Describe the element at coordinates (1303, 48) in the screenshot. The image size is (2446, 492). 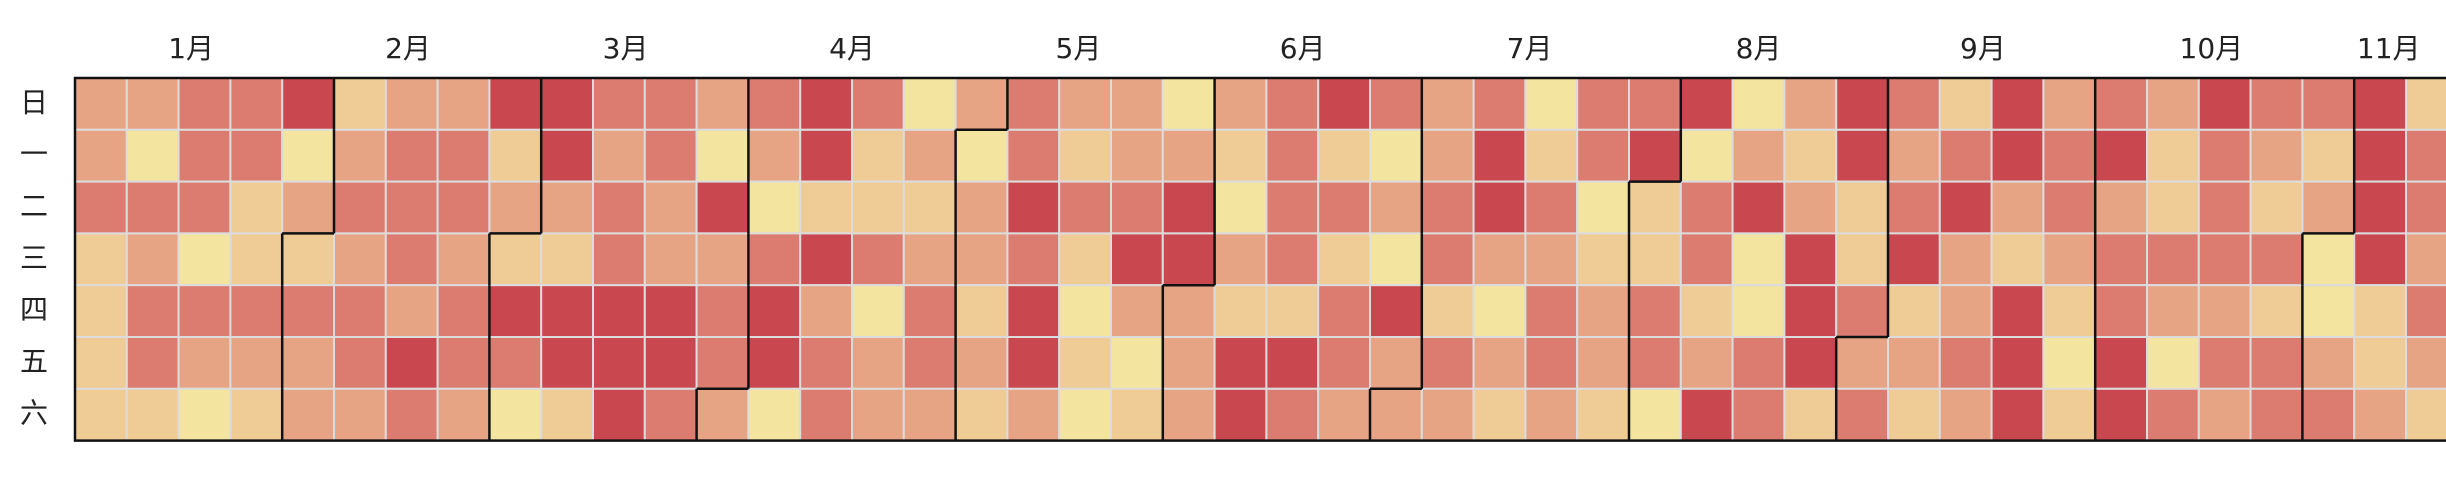
I see `month-label: 6月` at that location.